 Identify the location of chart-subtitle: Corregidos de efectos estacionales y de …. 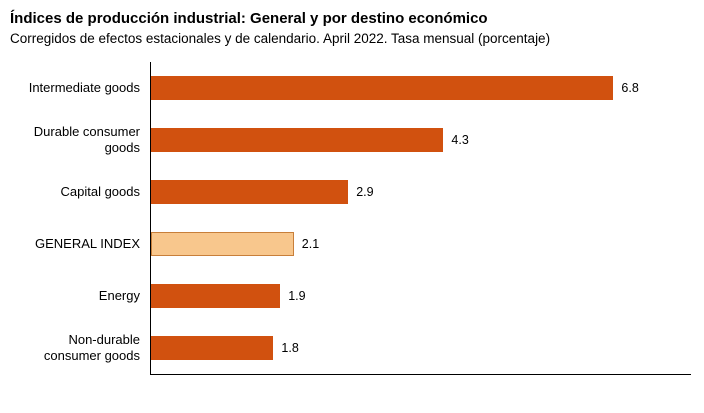
(280, 38).